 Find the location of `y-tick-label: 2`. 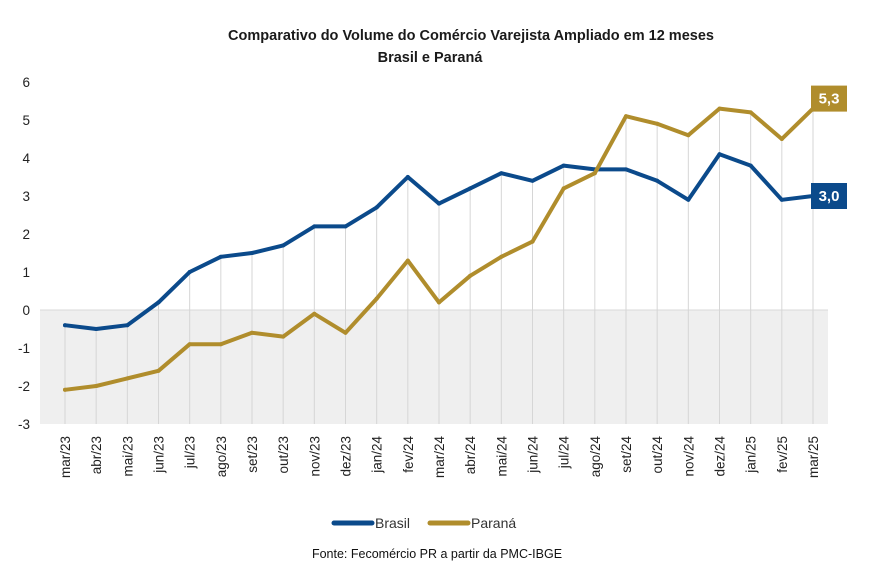

y-tick-label: 2 is located at coordinates (26, 234).